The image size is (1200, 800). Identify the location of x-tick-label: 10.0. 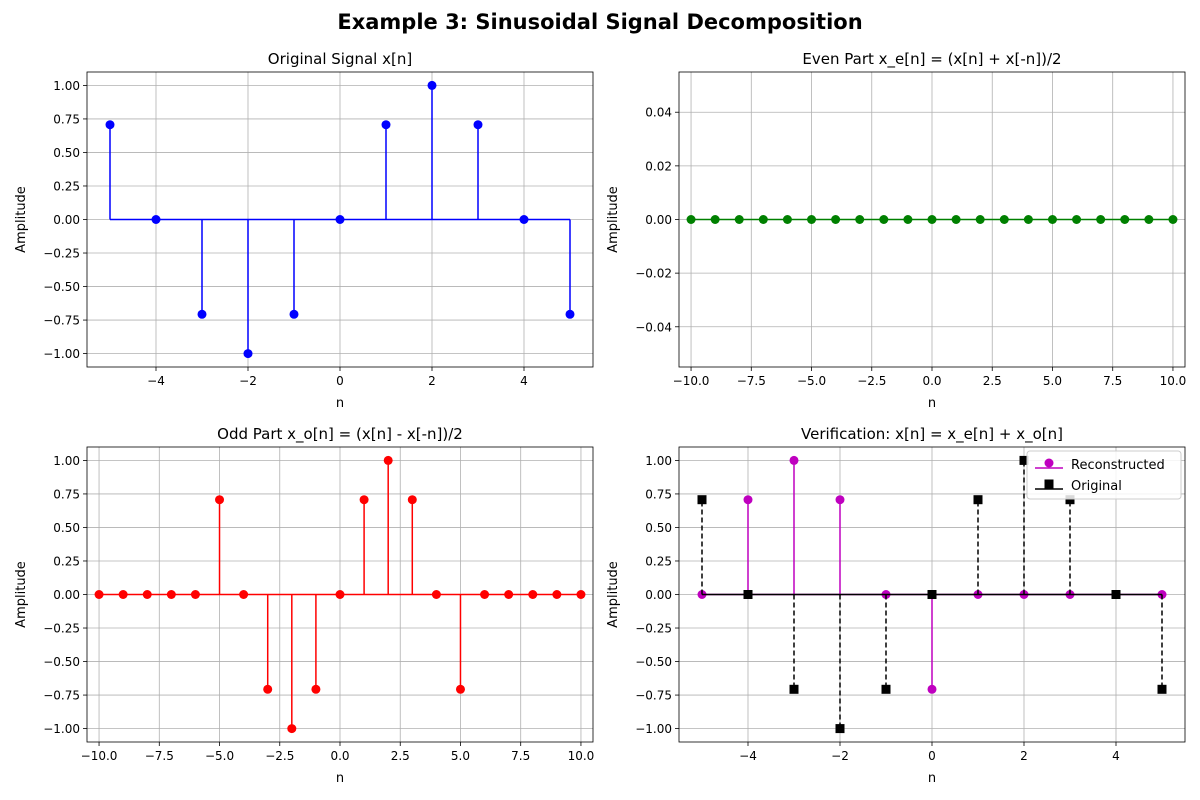
(1173, 381).